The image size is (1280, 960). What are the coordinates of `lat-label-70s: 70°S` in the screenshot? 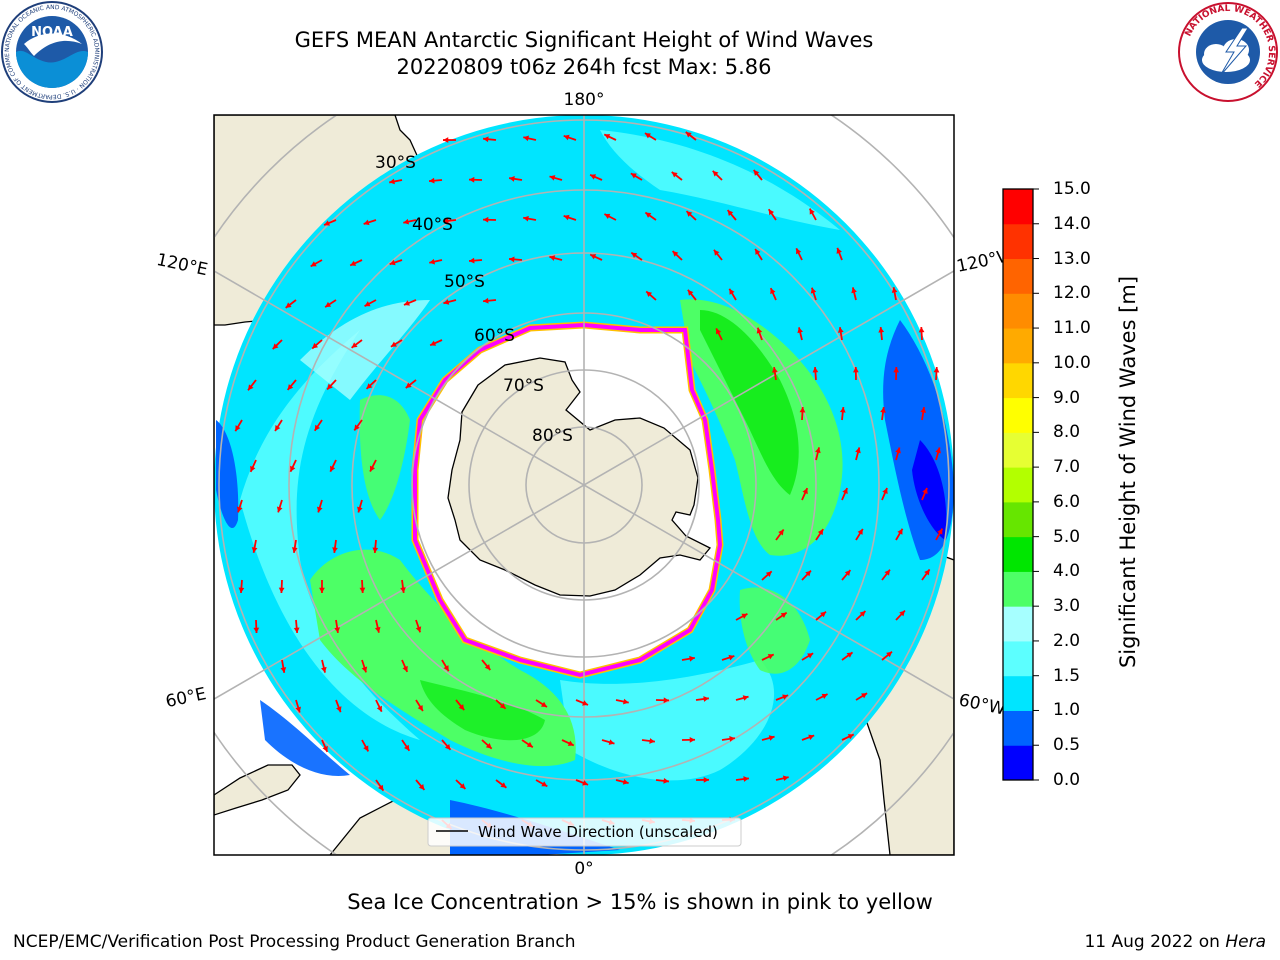 It's located at (523, 386).